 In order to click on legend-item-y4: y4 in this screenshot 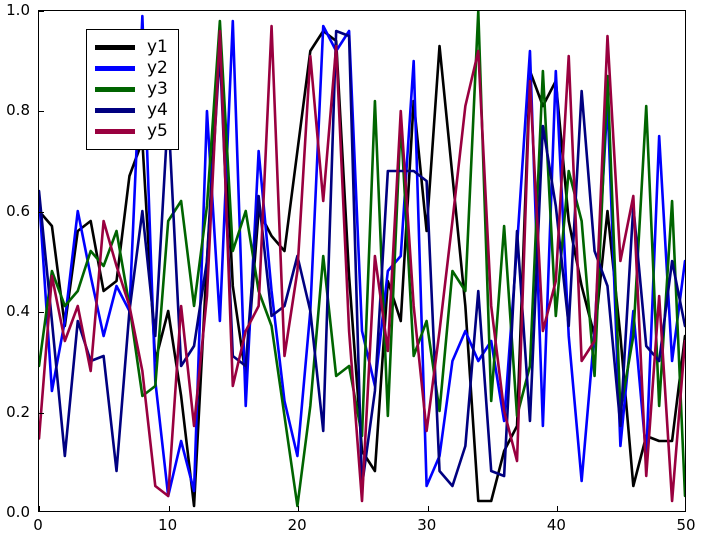, I will do `click(131, 110)`.